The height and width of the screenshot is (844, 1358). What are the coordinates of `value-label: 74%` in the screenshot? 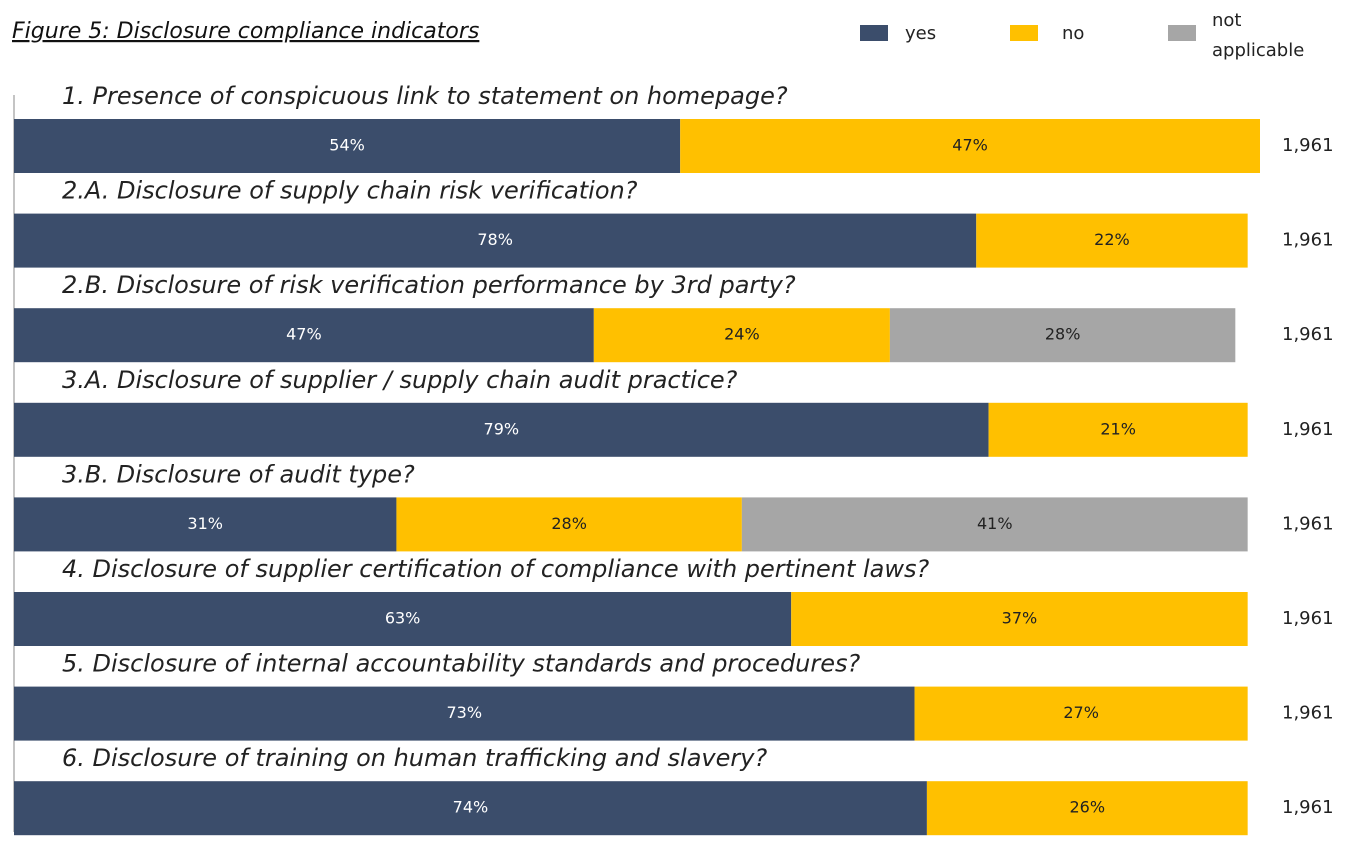 It's located at (471, 807).